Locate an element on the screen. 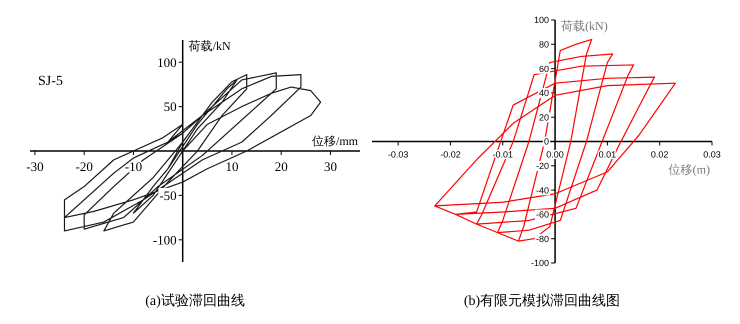 Image resolution: width=740 pixels, height=324 pixels. text: (a)试验滞回曲线 is located at coordinates (195, 301).